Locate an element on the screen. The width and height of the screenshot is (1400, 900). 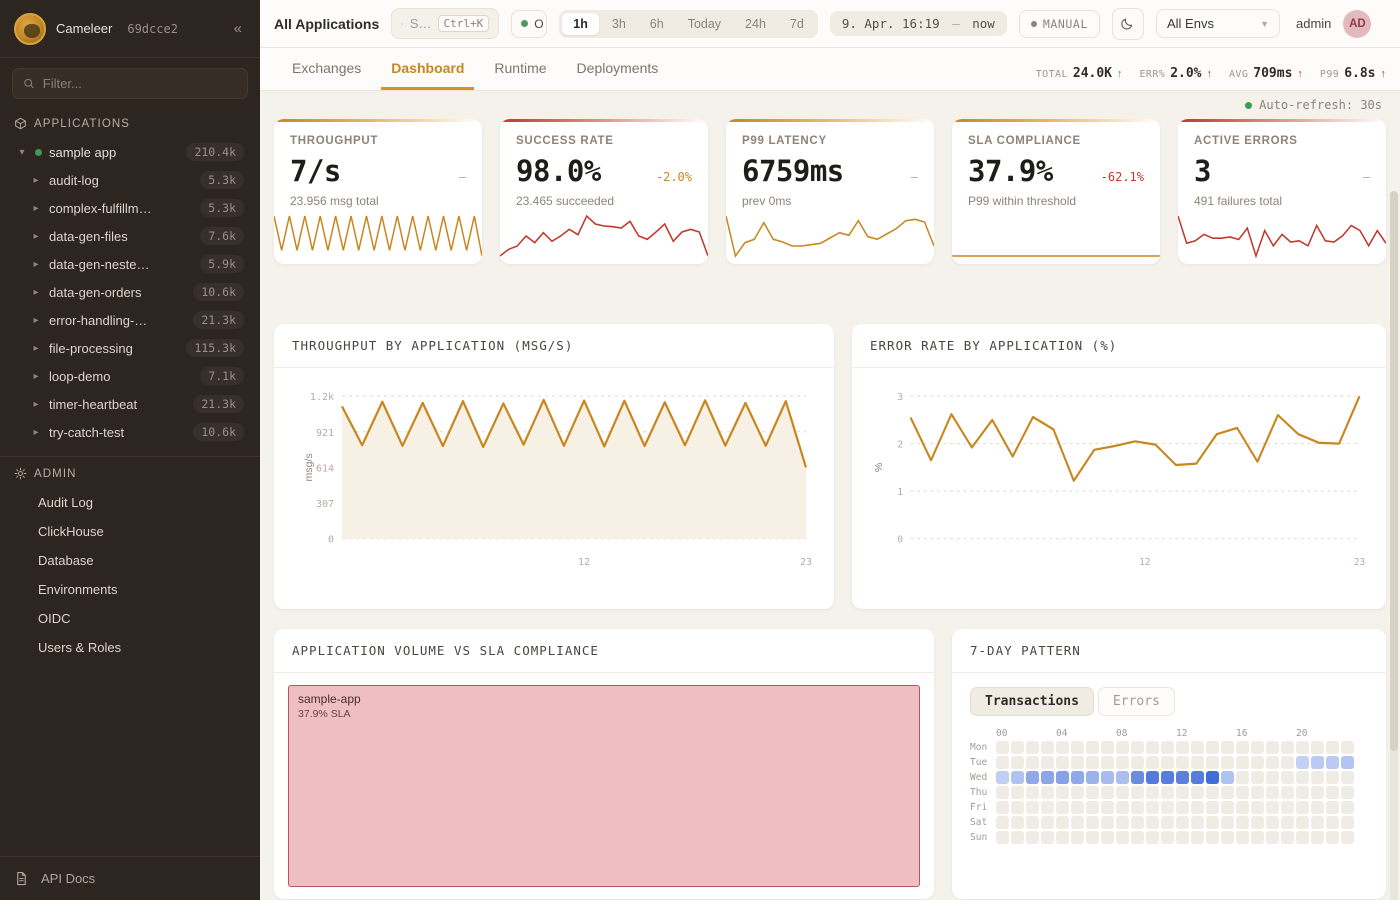
segment-transactions: Transactions is located at coordinates (1032, 701).